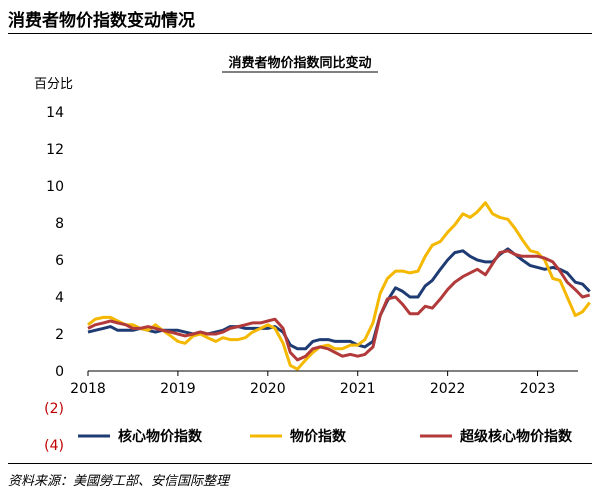 The width and height of the screenshot is (600, 503). Describe the element at coordinates (59, 335) in the screenshot. I see `y-tick-label: 2` at that location.